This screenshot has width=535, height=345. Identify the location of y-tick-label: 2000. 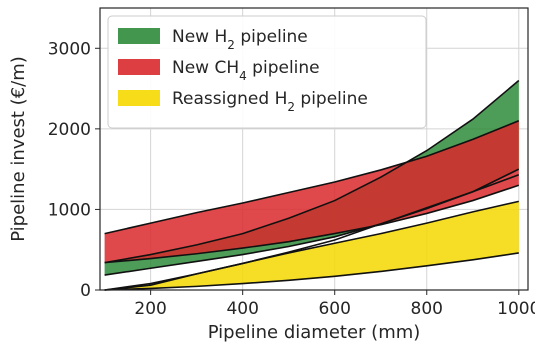
(69, 130).